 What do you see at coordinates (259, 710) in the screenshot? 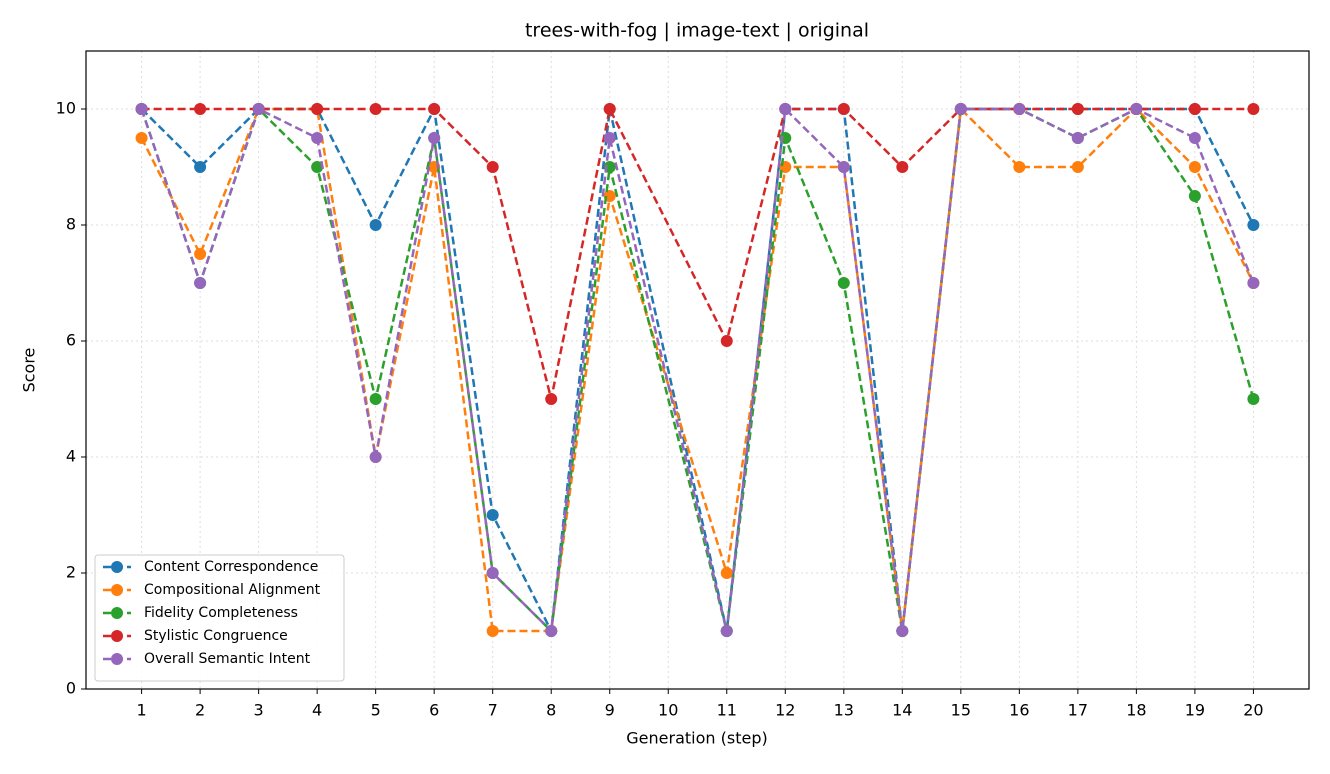
I see `x-tick-label: 3` at bounding box center [259, 710].